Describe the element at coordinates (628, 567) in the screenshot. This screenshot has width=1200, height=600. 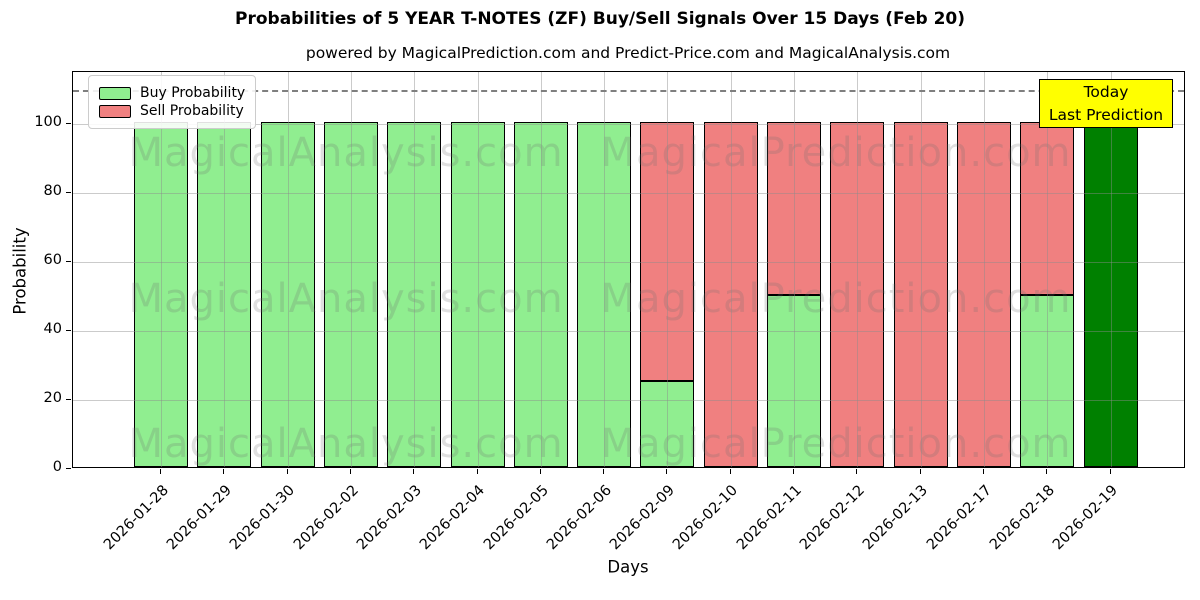
I see `x-axis-label: Days` at that location.